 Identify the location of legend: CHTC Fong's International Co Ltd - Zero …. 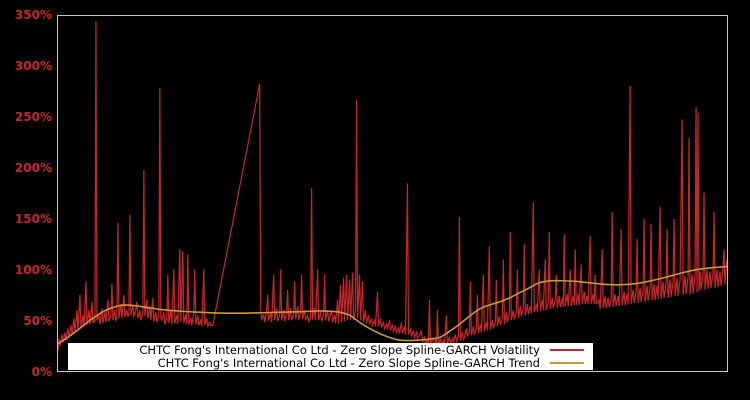
(330, 356).